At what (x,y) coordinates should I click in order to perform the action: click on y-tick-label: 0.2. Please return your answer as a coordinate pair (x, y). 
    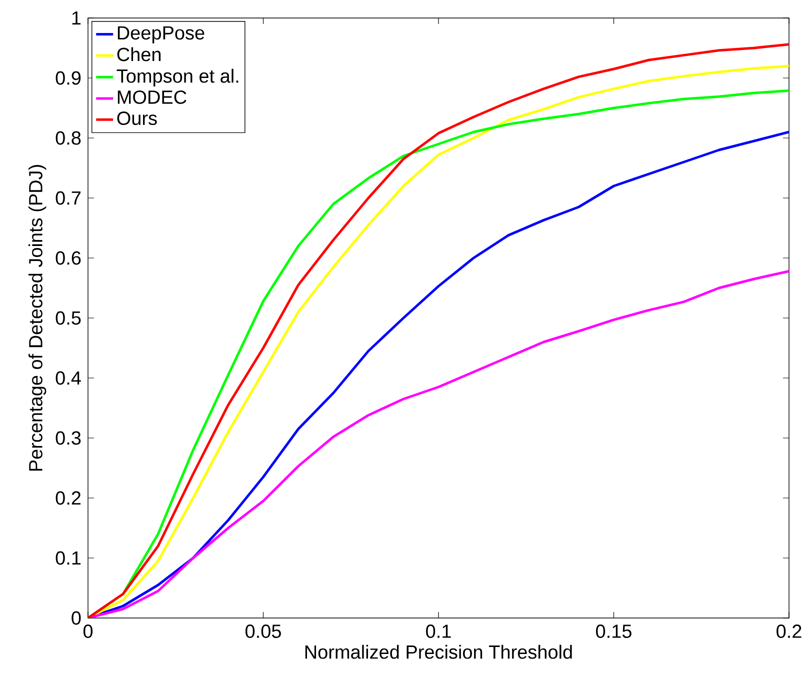
    Looking at the image, I should click on (68, 498).